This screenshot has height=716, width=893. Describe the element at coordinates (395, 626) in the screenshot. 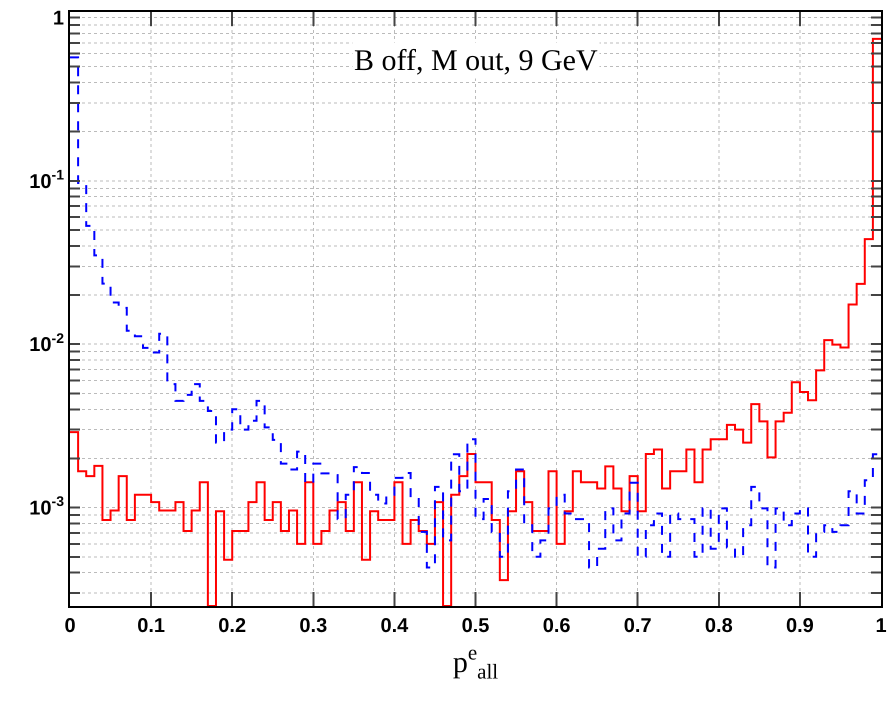

I see `x-tick-label: 0.4` at that location.